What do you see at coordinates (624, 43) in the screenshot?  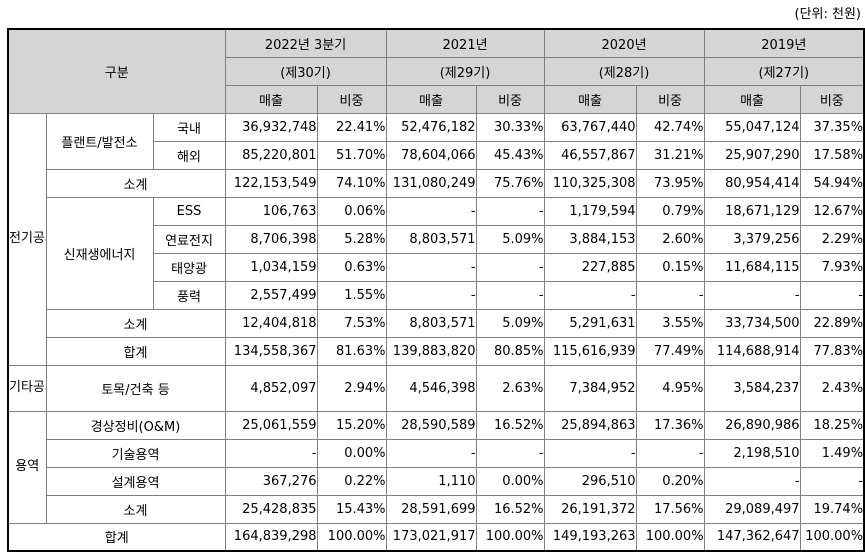 I see `period-year-header: 2020년` at bounding box center [624, 43].